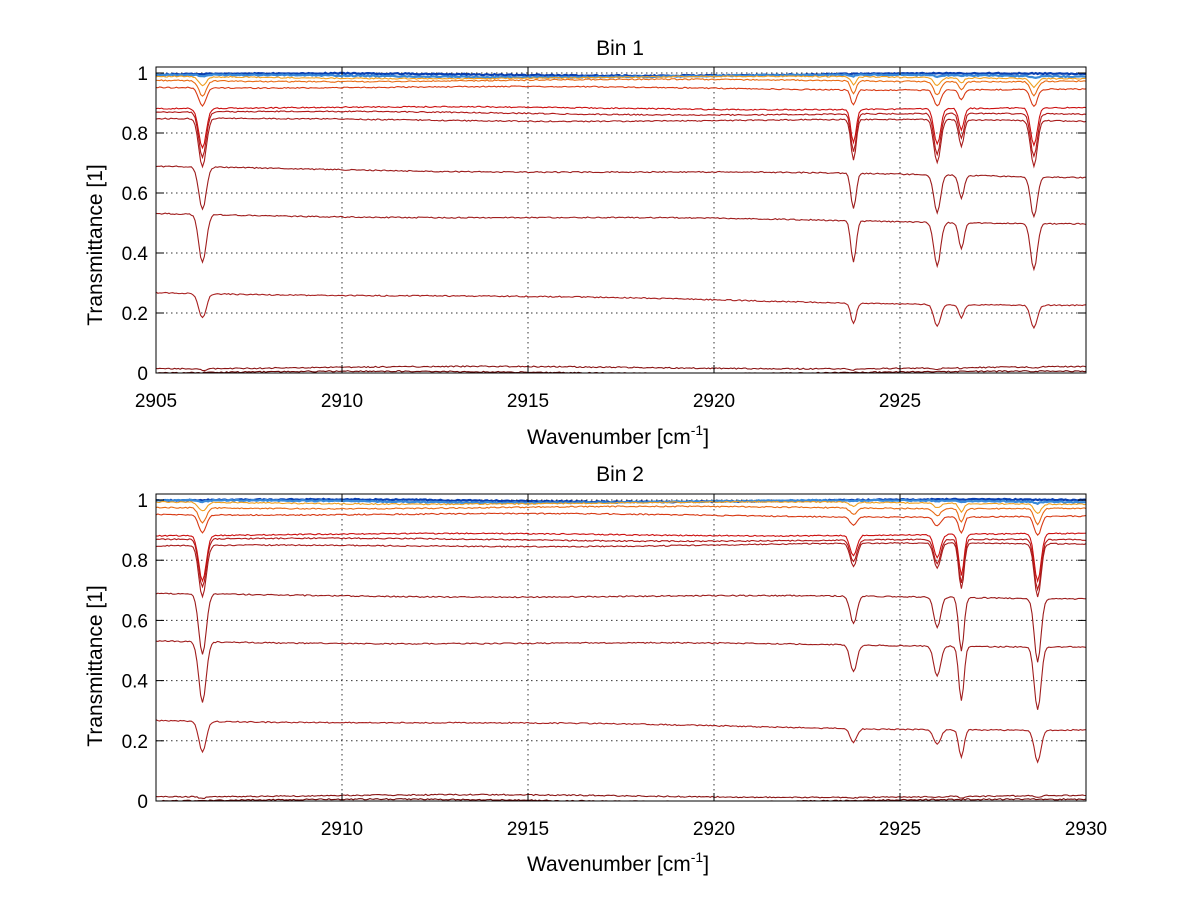 This screenshot has height=901, width=1200. Describe the element at coordinates (156, 401) in the screenshot. I see `x-tick-label: 2905` at that location.